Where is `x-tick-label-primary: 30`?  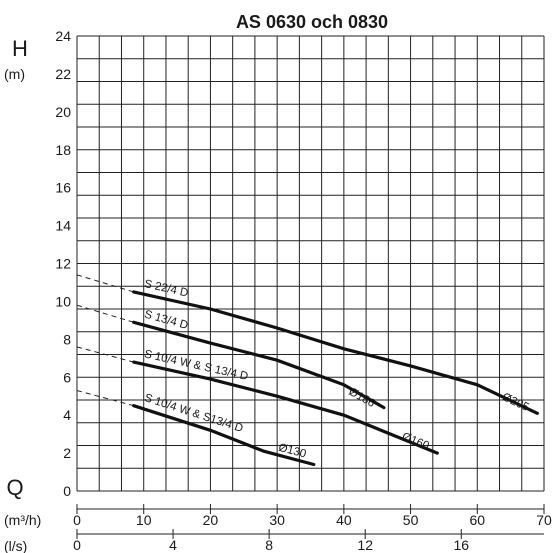
x-tick-label-primary: 30 is located at coordinates (277, 520).